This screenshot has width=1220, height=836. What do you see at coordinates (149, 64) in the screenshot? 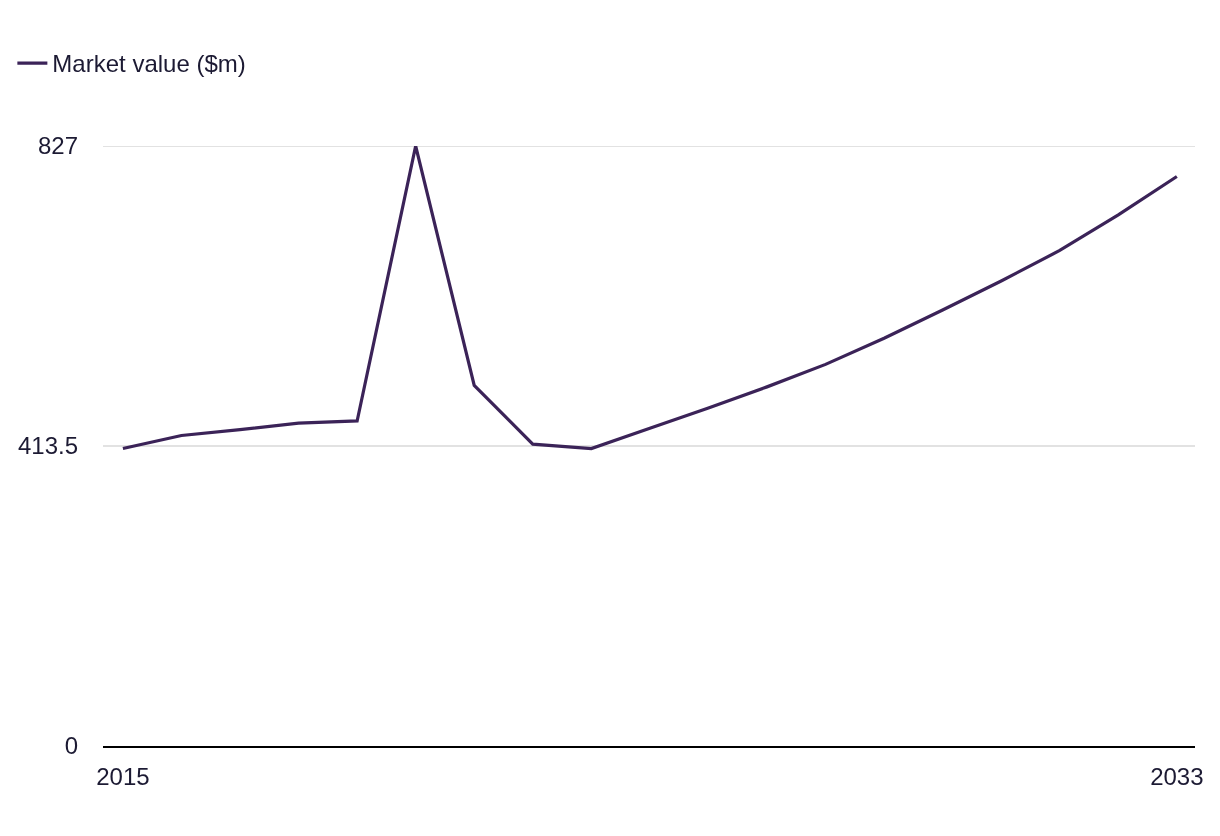
I see `legend-label: Market value ($m)` at bounding box center [149, 64].